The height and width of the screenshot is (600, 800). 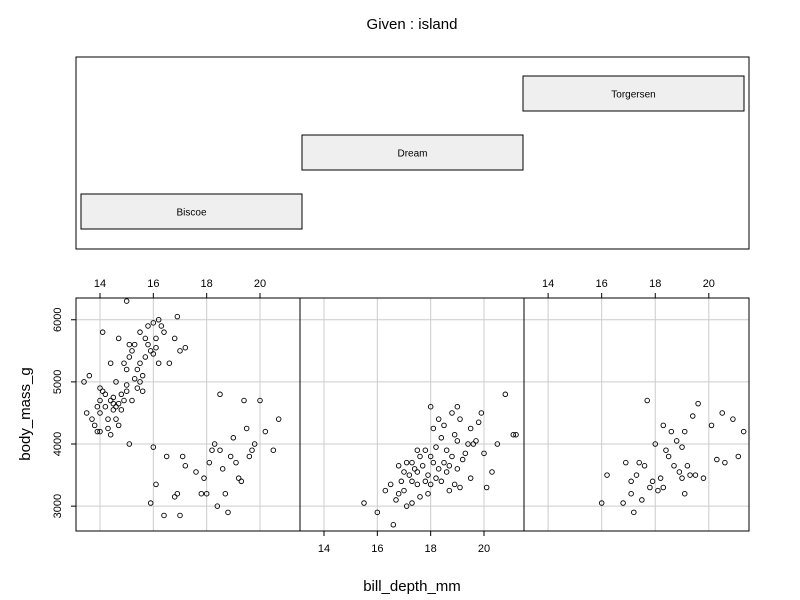 I want to click on x-tick-label: 16, so click(x=602, y=284).